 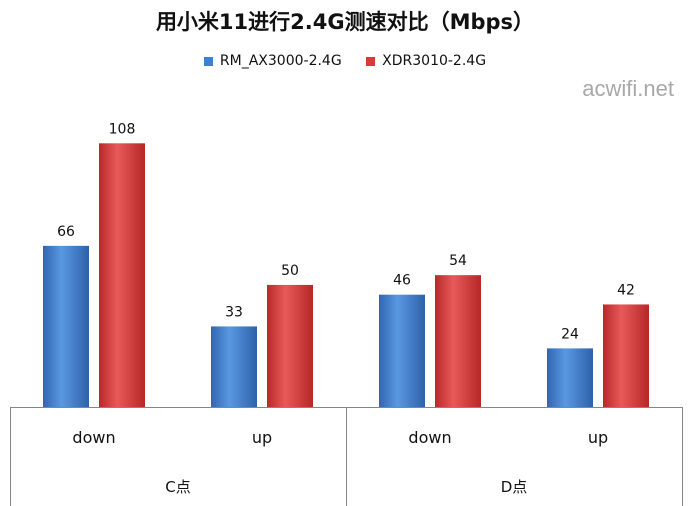 I want to click on data-label-series-1-cat-3: 46, so click(x=402, y=281).